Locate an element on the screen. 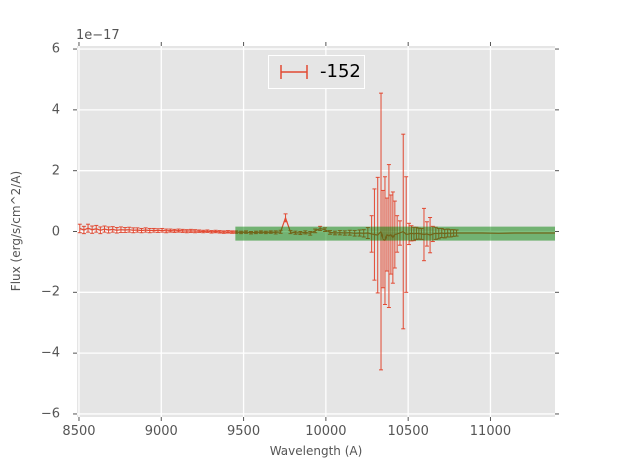 This screenshot has width=617, height=467. x-tick-label: 10500 is located at coordinates (408, 431).